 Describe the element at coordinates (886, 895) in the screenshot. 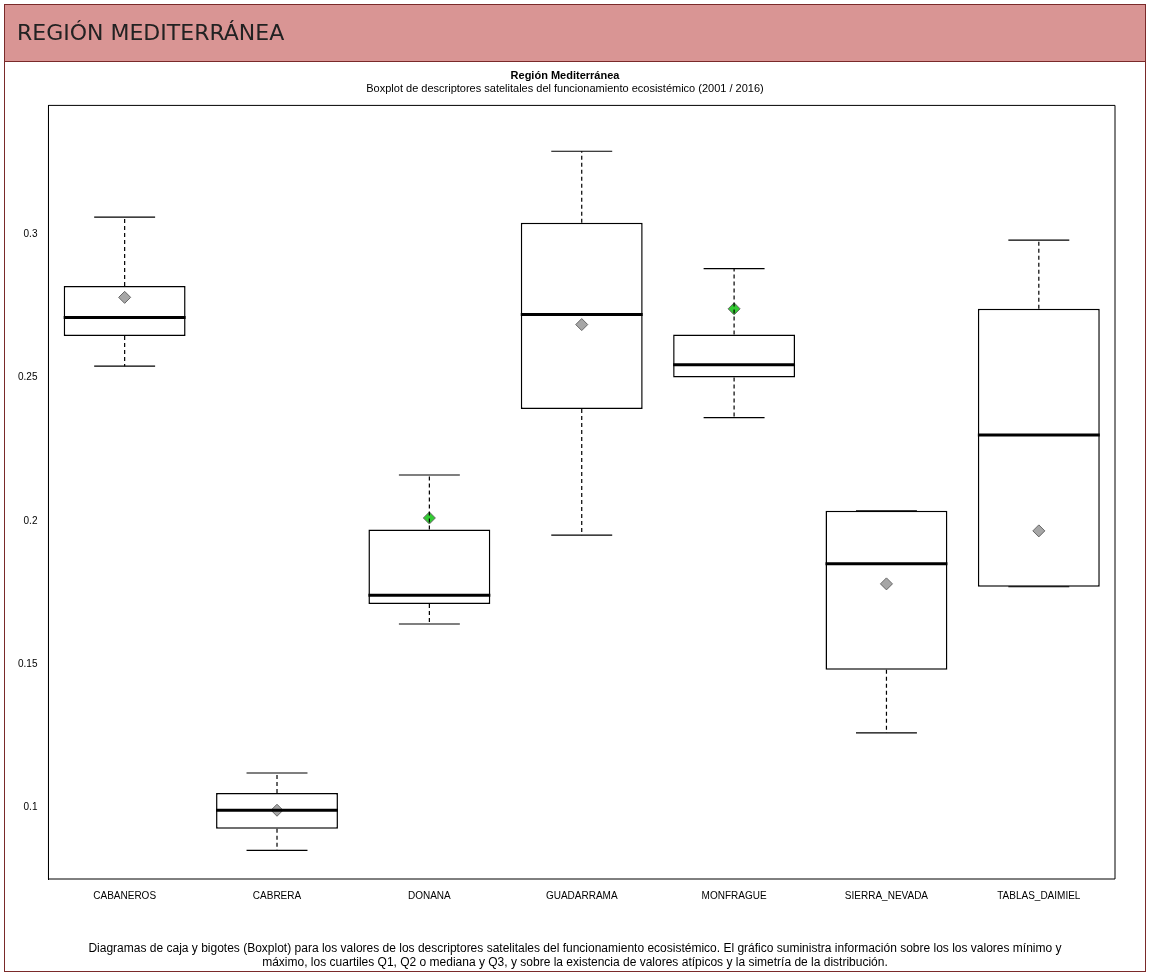

I see `x-tick-label: SIERRA_NEVADA` at that location.